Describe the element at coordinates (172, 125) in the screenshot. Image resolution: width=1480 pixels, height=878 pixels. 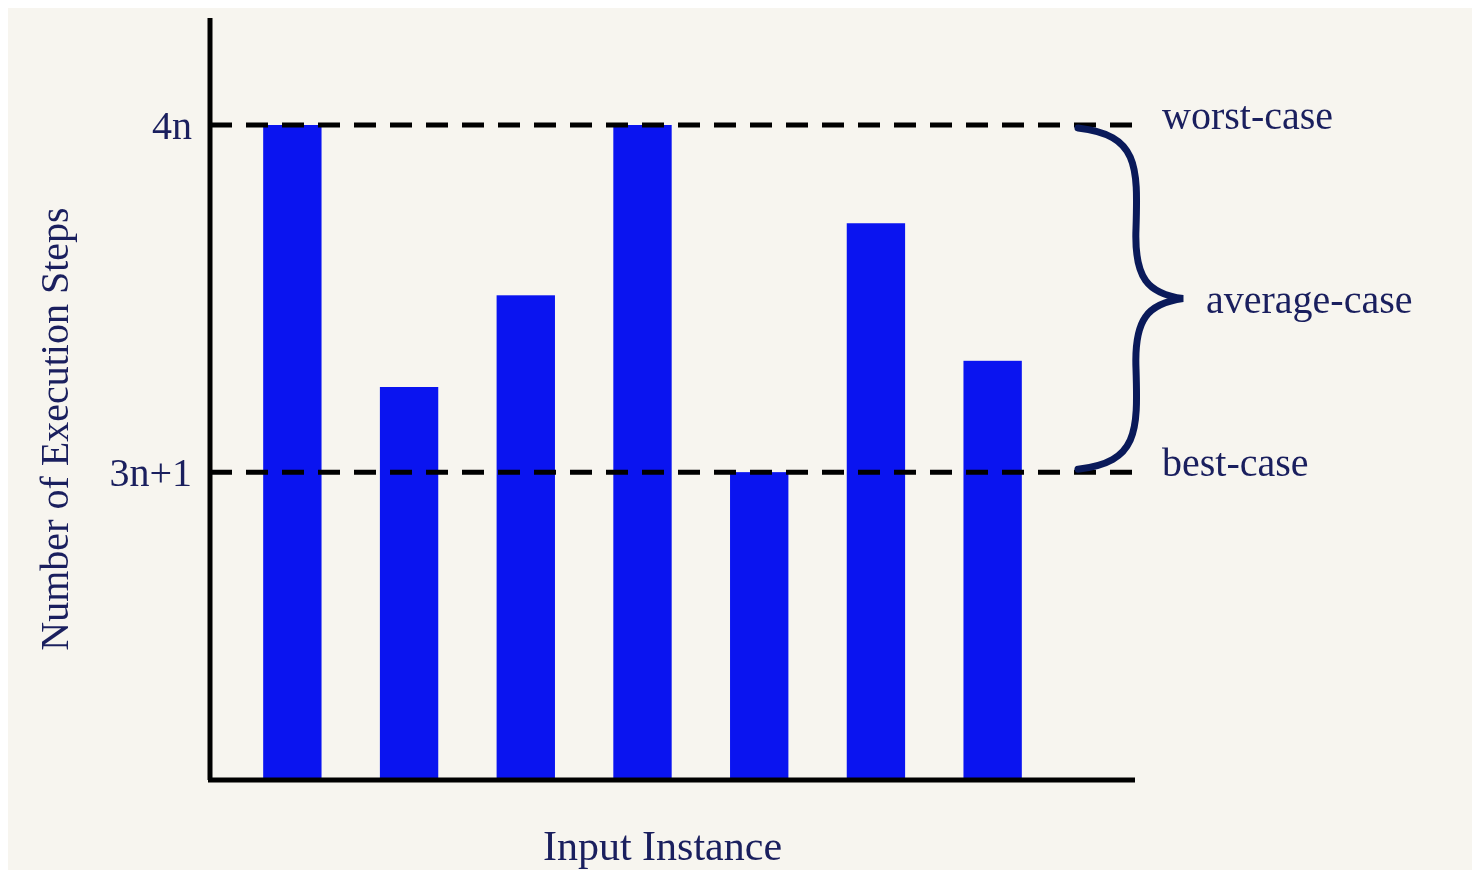
I see `ref-line-label: 4n` at that location.